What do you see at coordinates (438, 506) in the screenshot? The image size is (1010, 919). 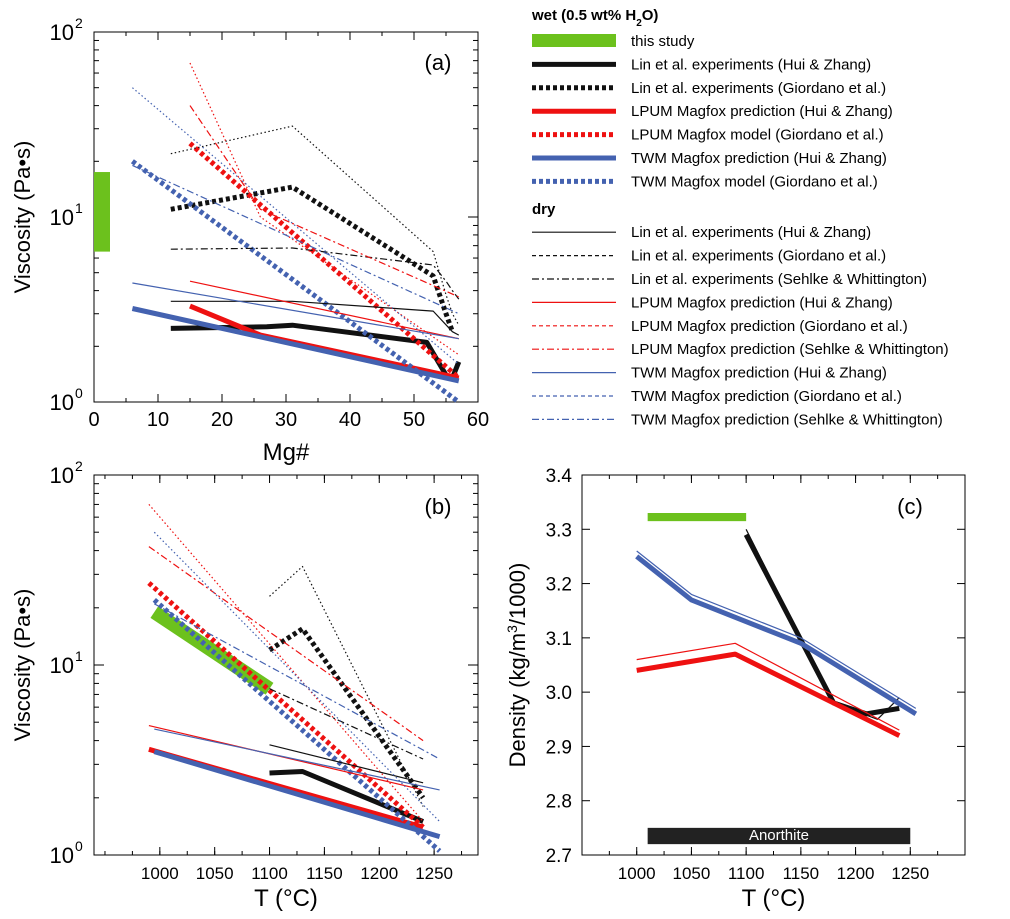 I see `panel-label: (b)` at bounding box center [438, 506].